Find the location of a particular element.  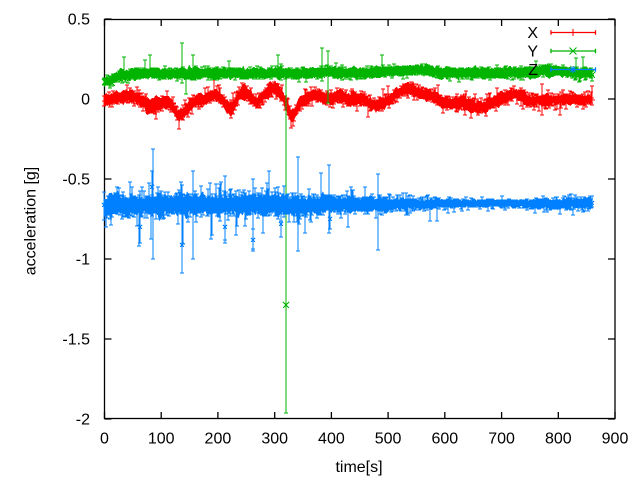

svg-text: 0.5 is located at coordinates (79, 20).